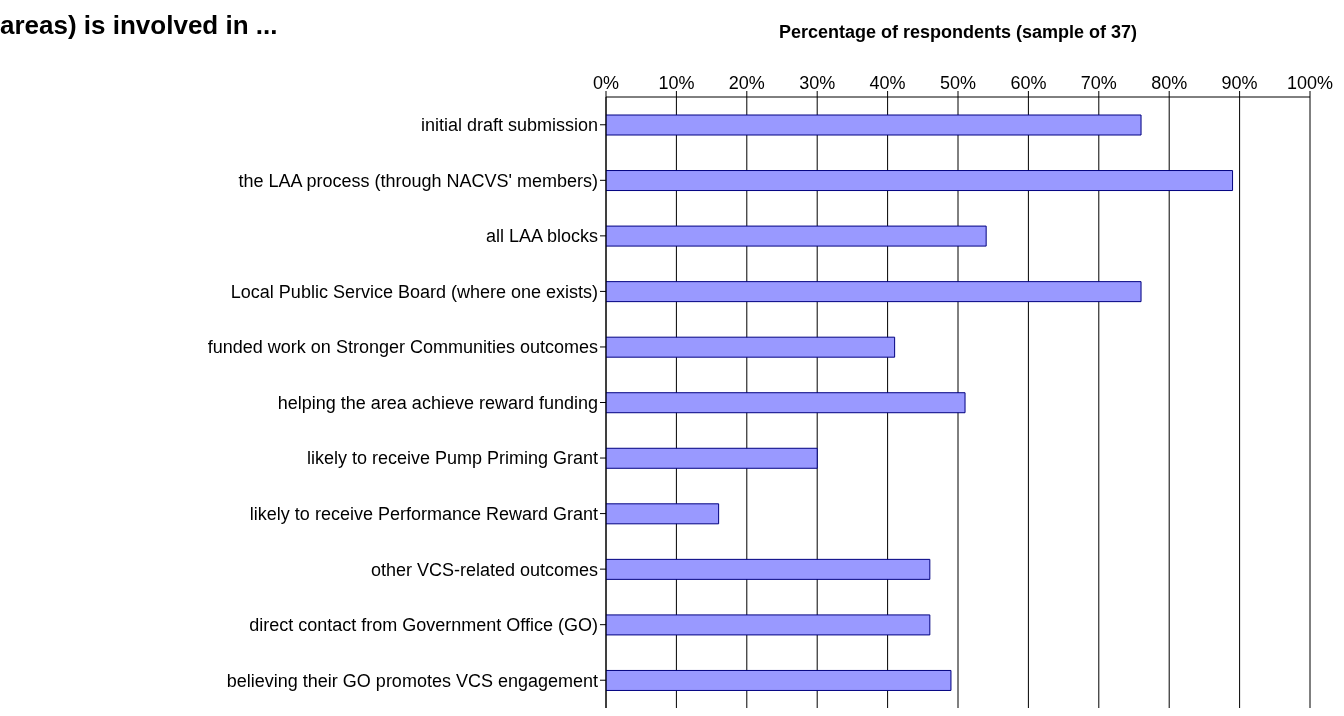  What do you see at coordinates (746, 83) in the screenshot?
I see `x-tick-label: 20%` at bounding box center [746, 83].